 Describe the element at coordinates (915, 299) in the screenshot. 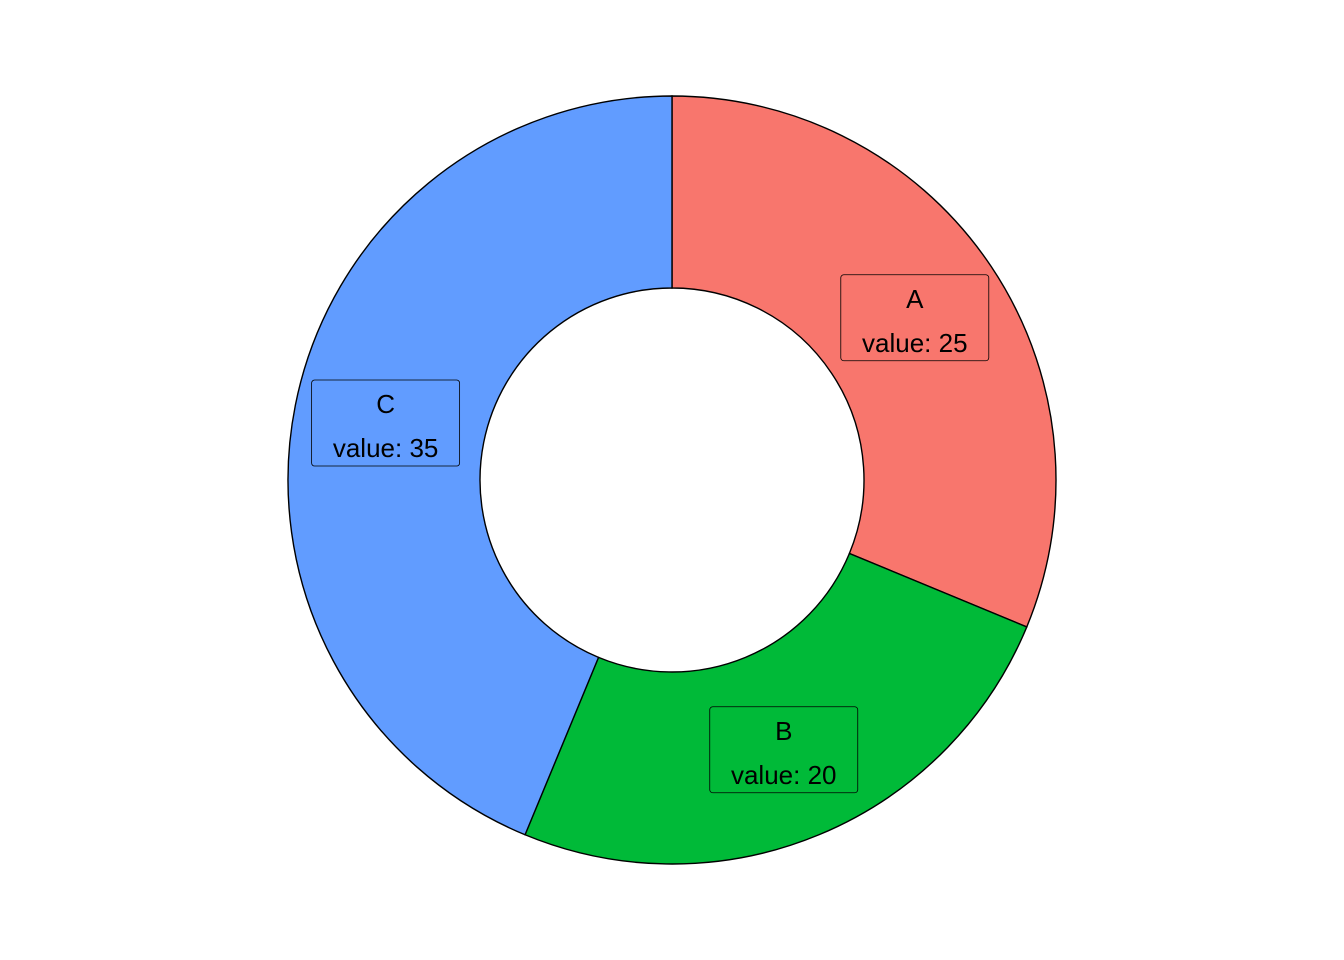

I see `slice-name-label: A` at that location.